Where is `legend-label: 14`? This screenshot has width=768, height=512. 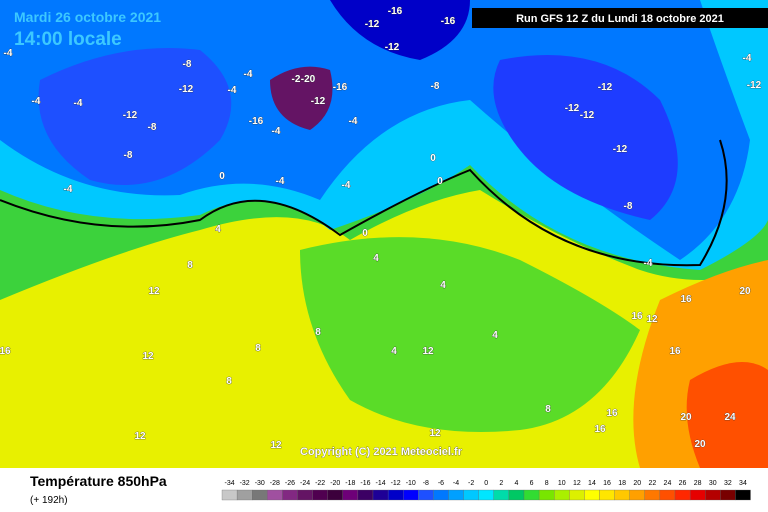
legend-label: 14 is located at coordinates (592, 483).